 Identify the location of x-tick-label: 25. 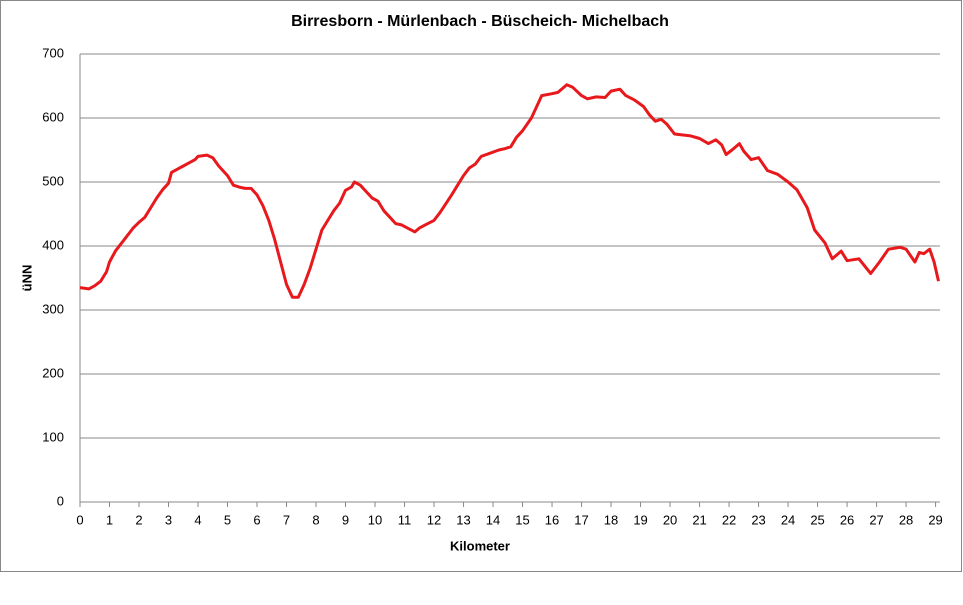
(817, 519).